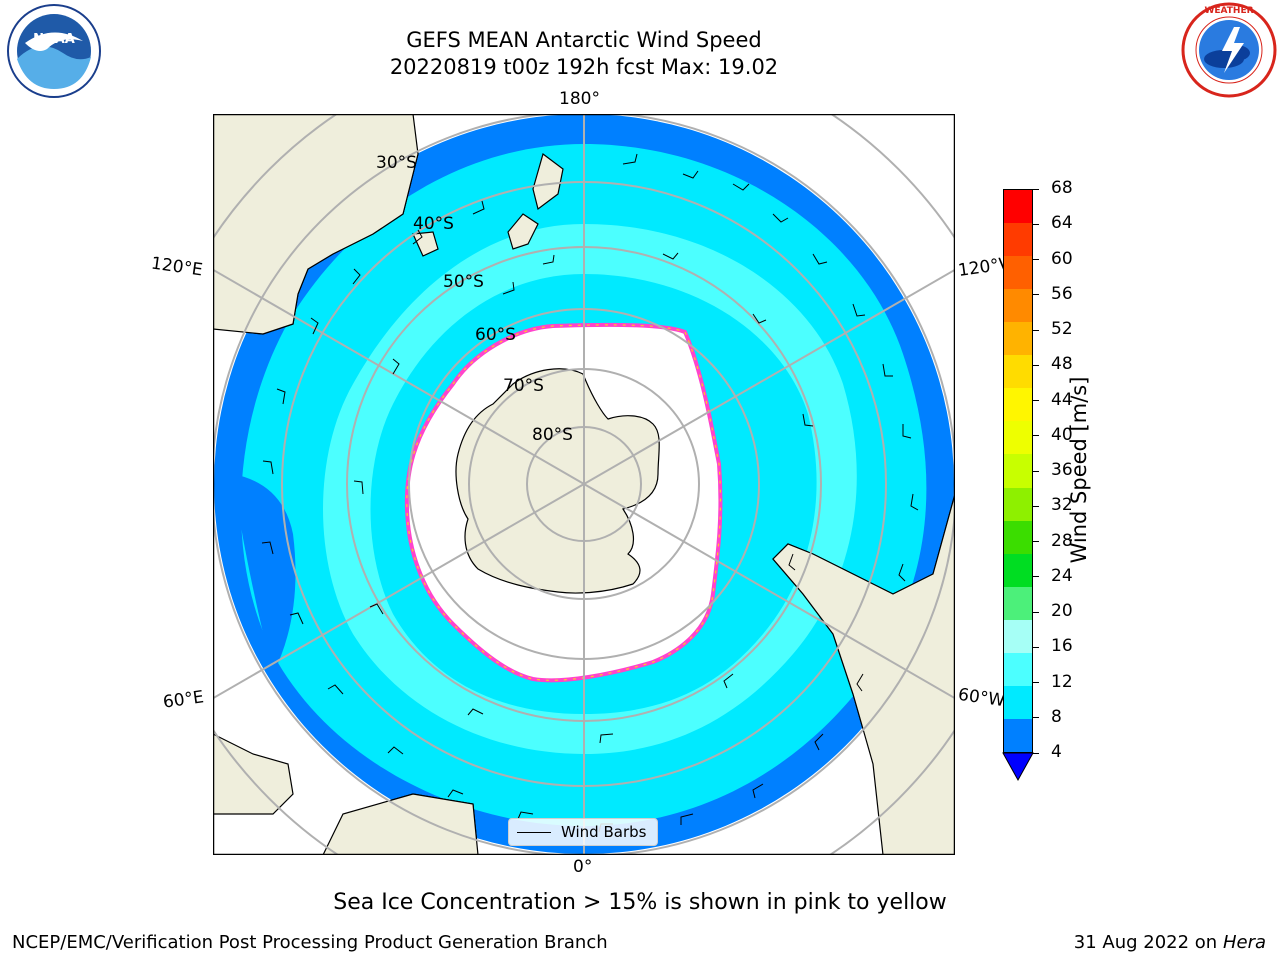 Image resolution: width=1280 pixels, height=960 pixels. I want to click on colorbar-tick-label: 28, so click(1062, 540).